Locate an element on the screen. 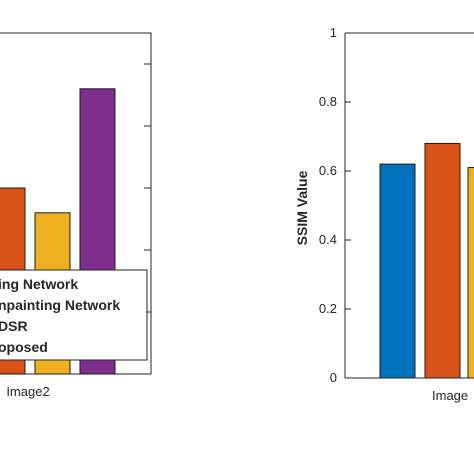 The image size is (474, 474). legend-entry-inpainting-network: ing Network is located at coordinates (39, 284).